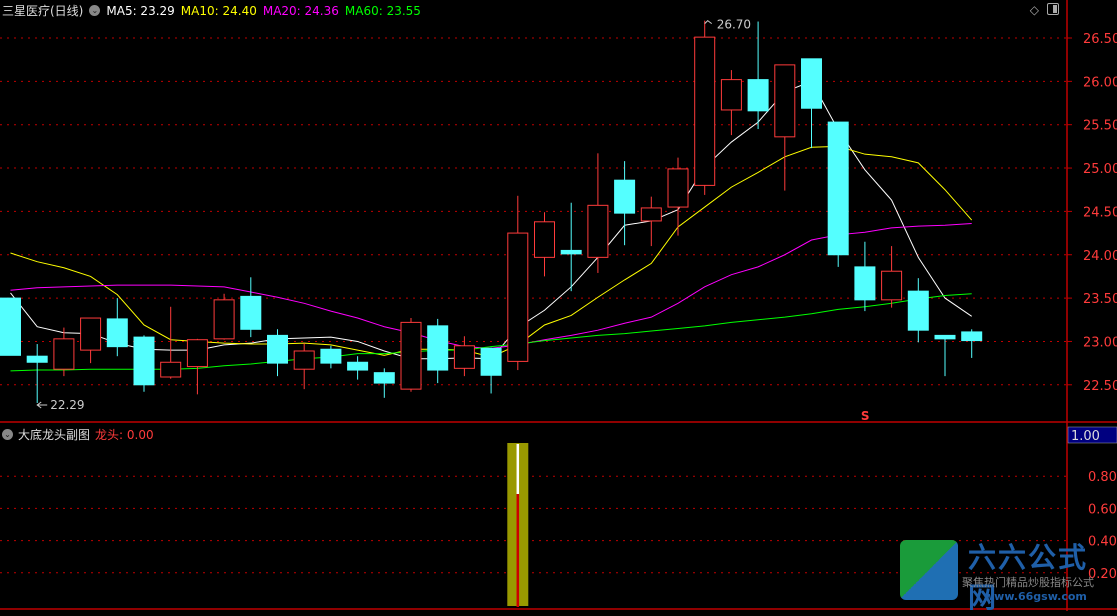 The image size is (1117, 616). Describe the element at coordinates (865, 416) in the screenshot. I see `signal-marker: S` at that location.